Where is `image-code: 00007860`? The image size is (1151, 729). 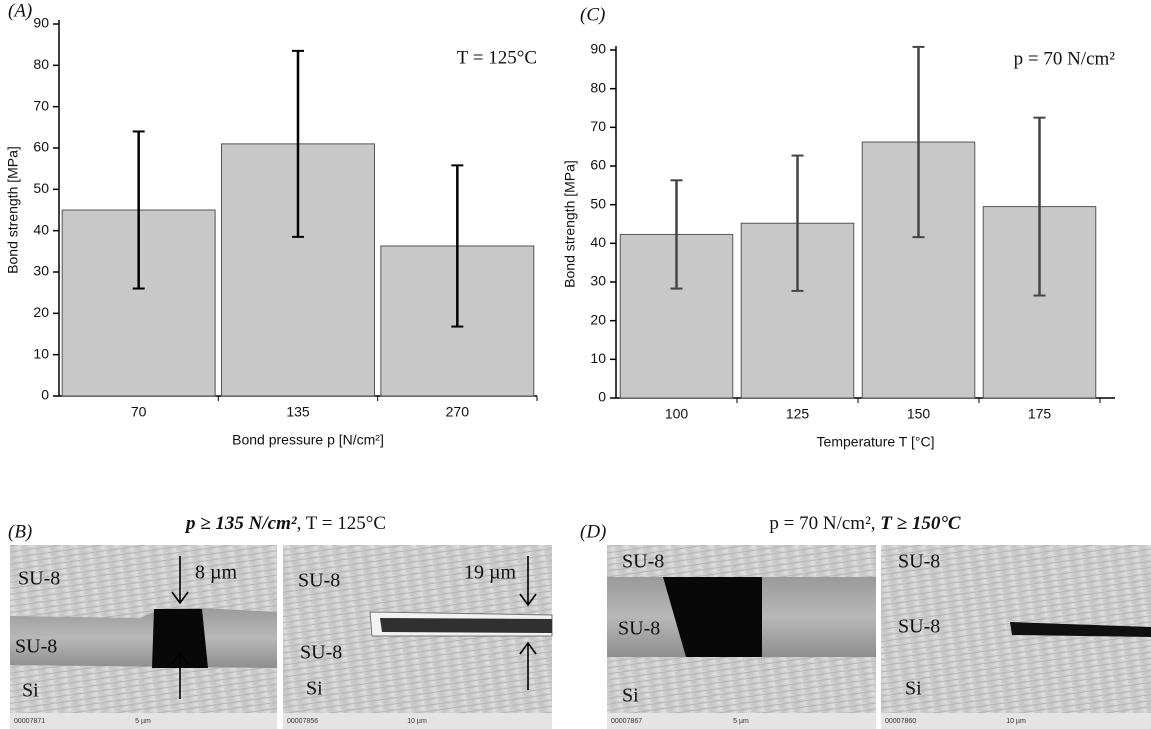 image-code: 00007860 is located at coordinates (900, 721).